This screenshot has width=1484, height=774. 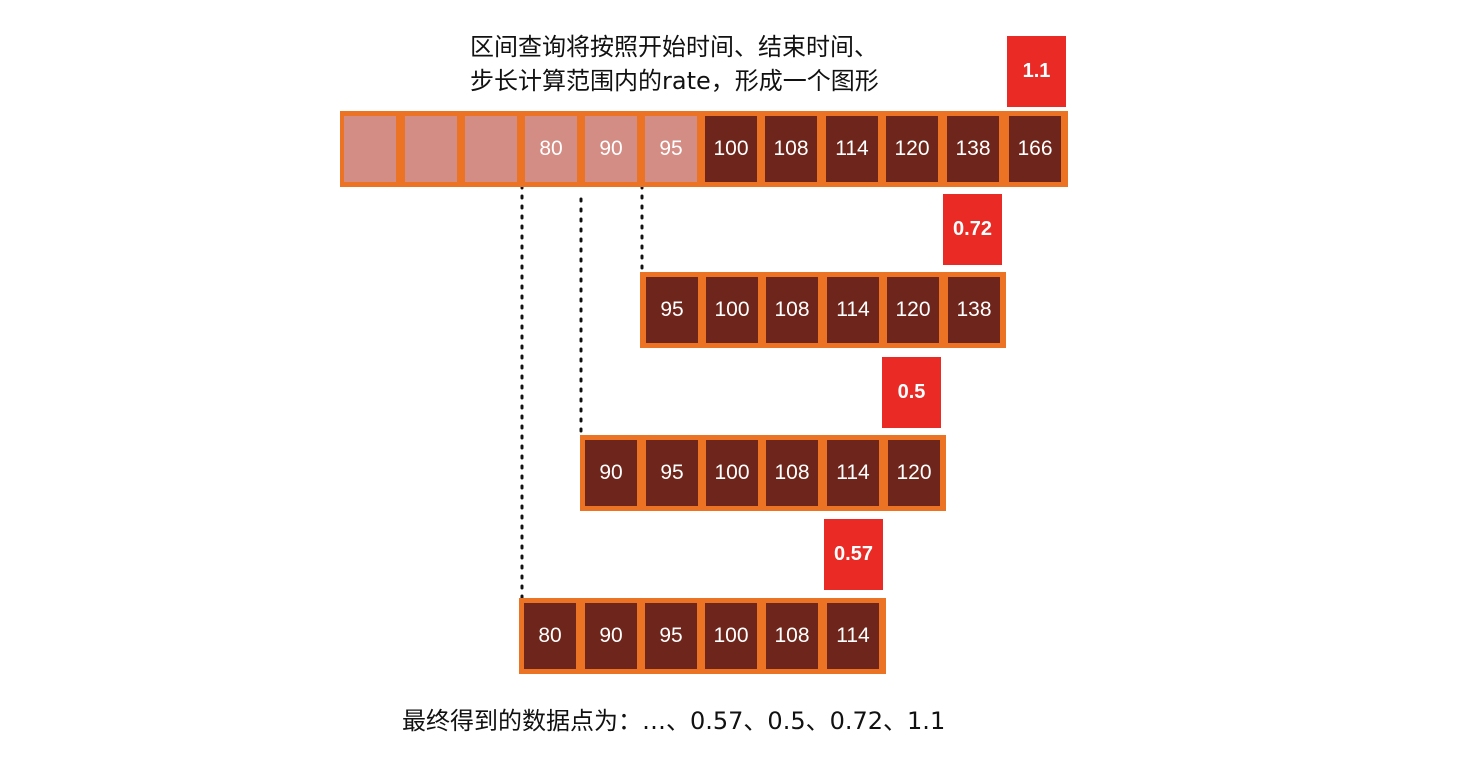 What do you see at coordinates (674, 721) in the screenshot?
I see `result-summary: 最终得到的数据点为：…、0.57、0.5、0.72、1.1` at bounding box center [674, 721].